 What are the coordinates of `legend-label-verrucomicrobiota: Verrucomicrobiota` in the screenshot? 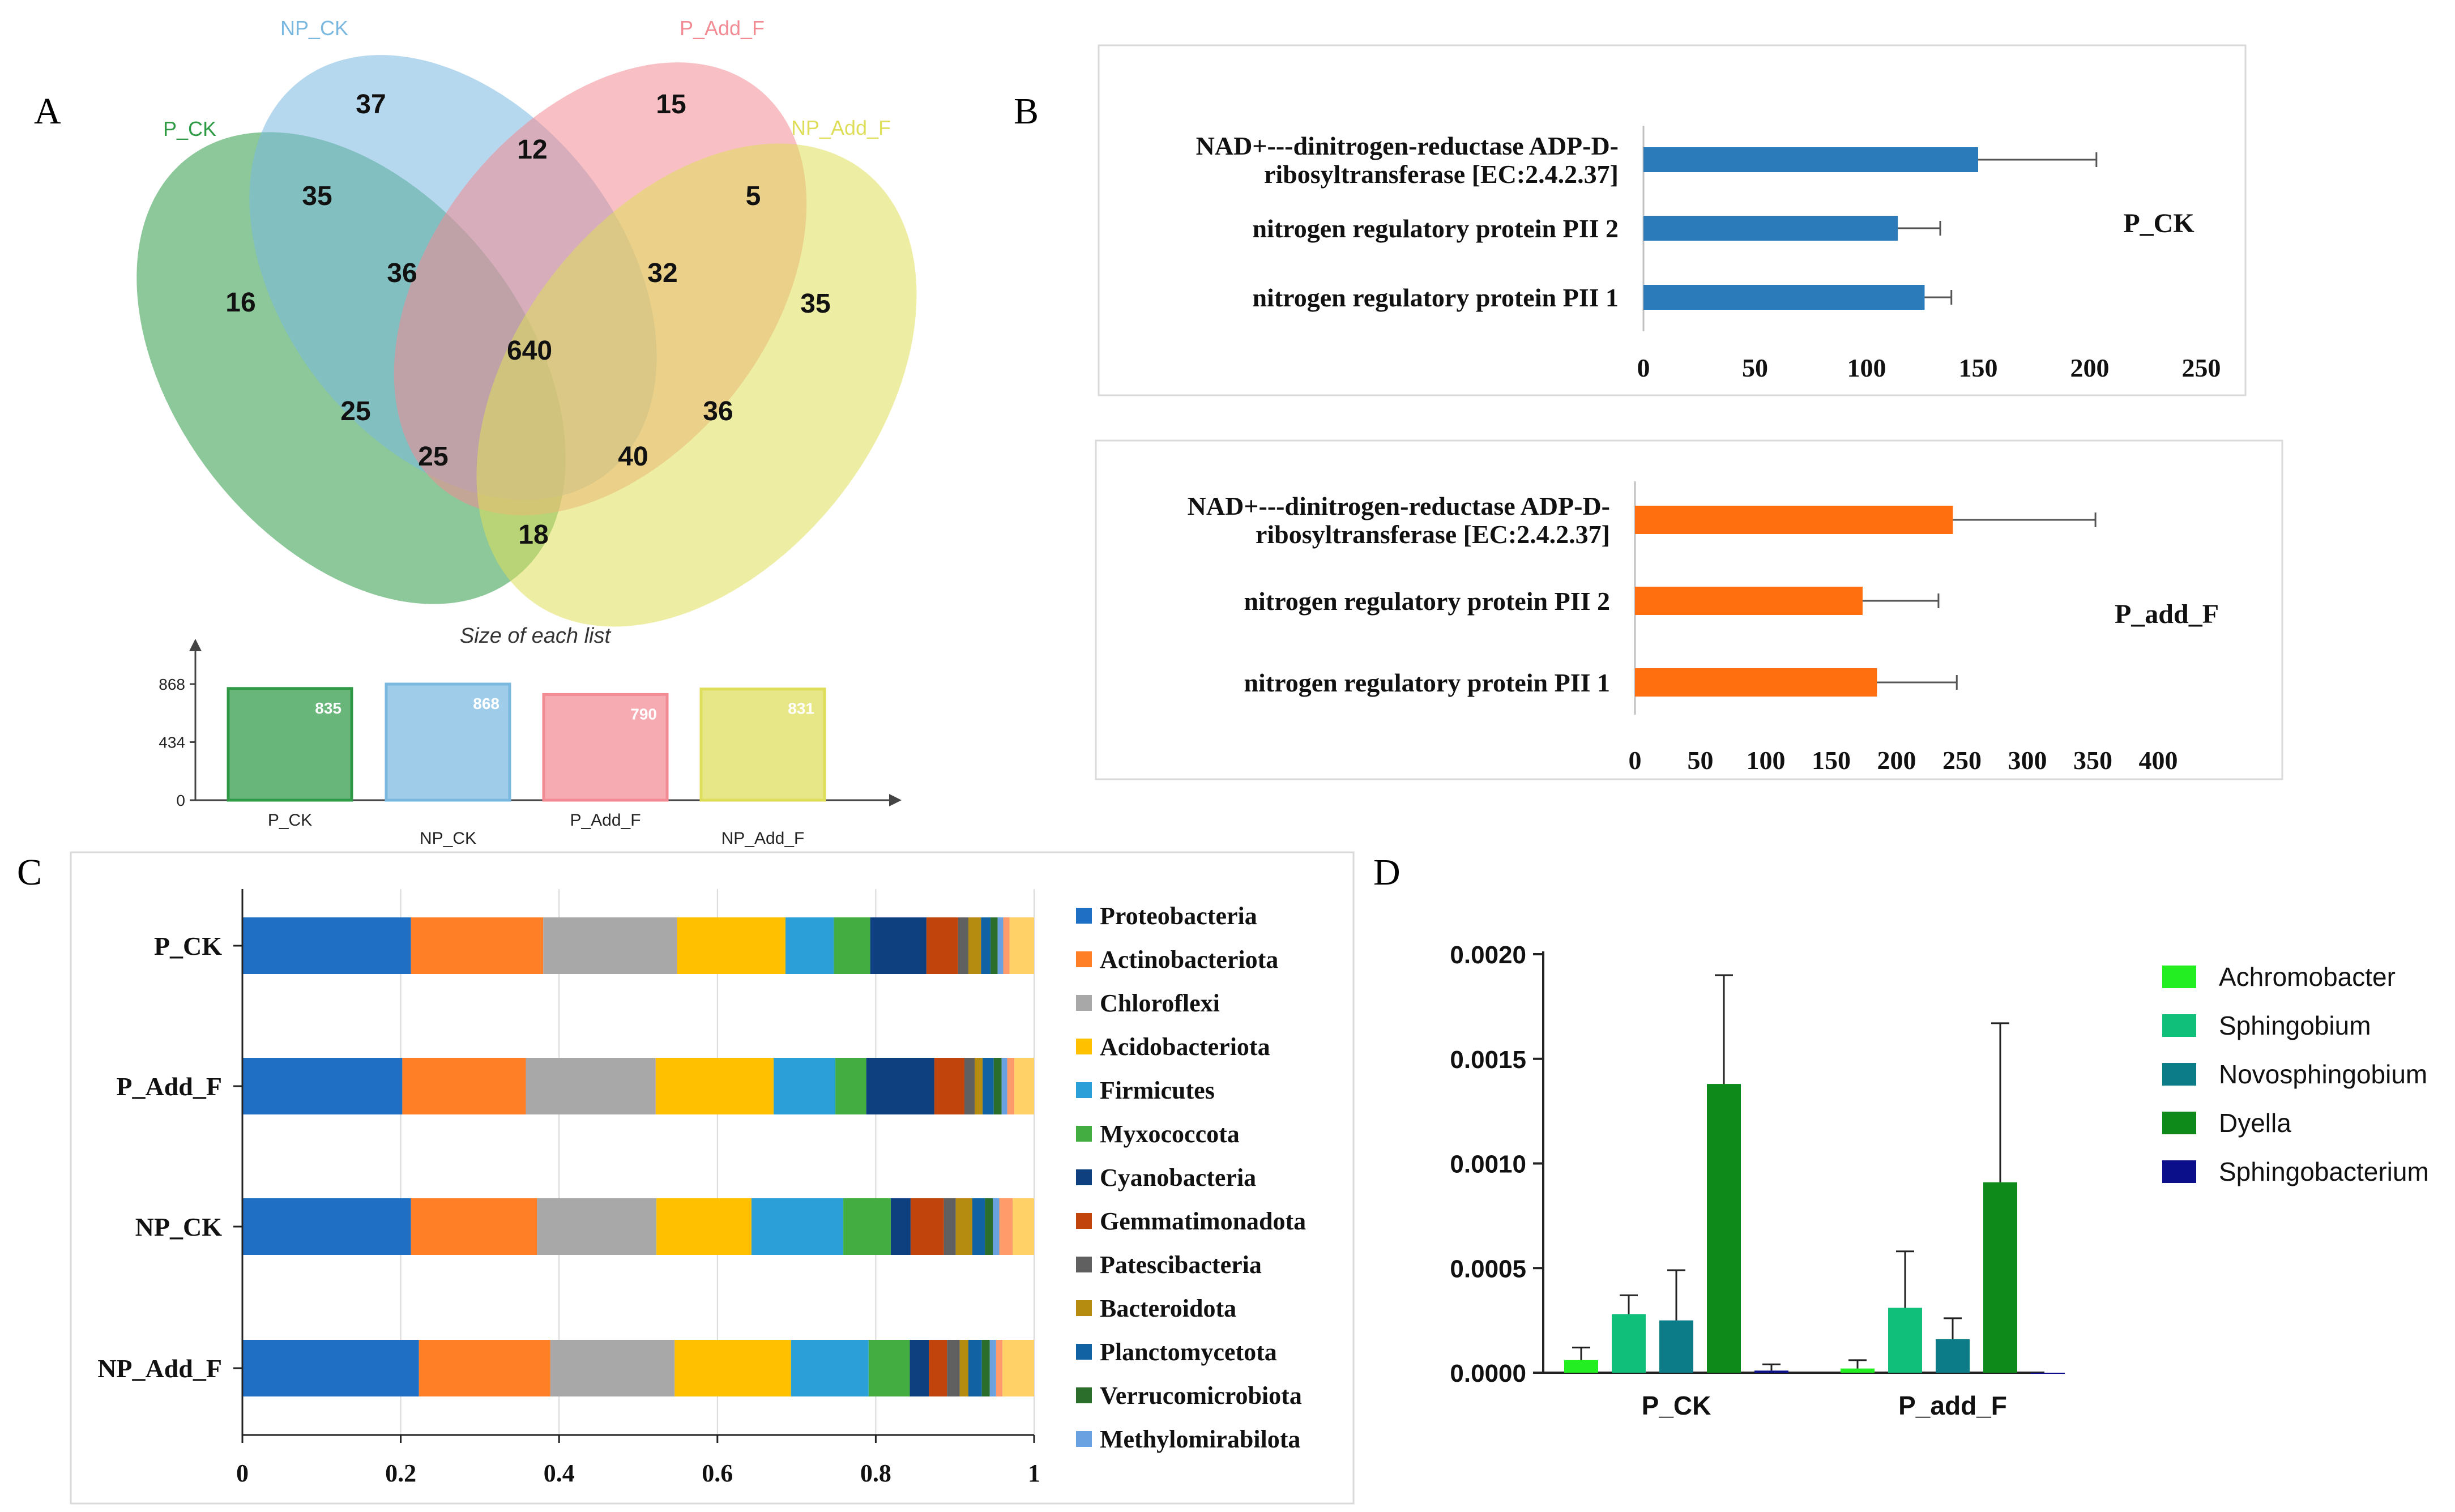 It's located at (1201, 1396).